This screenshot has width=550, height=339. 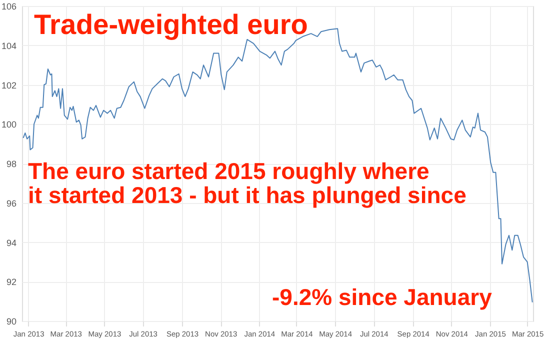 What do you see at coordinates (171, 24) in the screenshot?
I see `chart-title: Trade-weighted euro` at bounding box center [171, 24].